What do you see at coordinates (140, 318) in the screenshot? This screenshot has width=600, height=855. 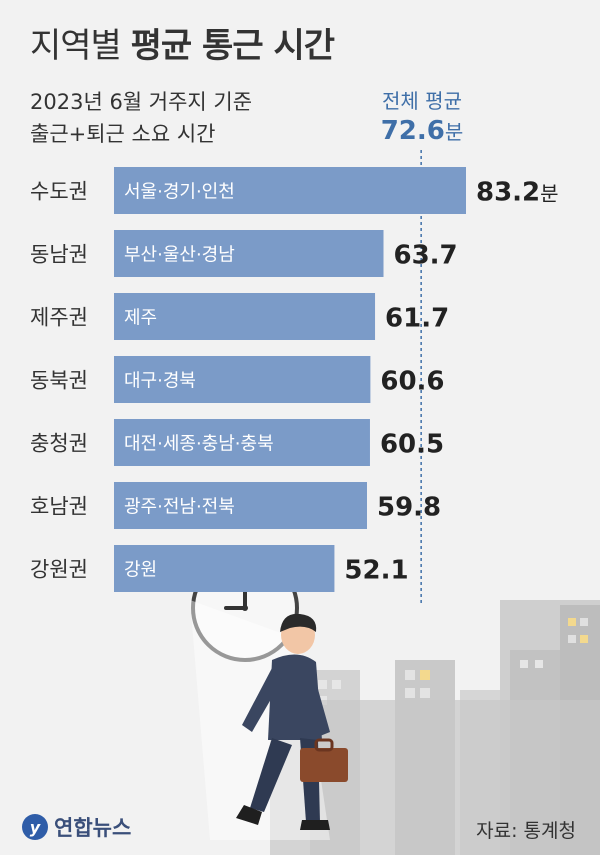 I see `subregion-label: 제주` at bounding box center [140, 318].